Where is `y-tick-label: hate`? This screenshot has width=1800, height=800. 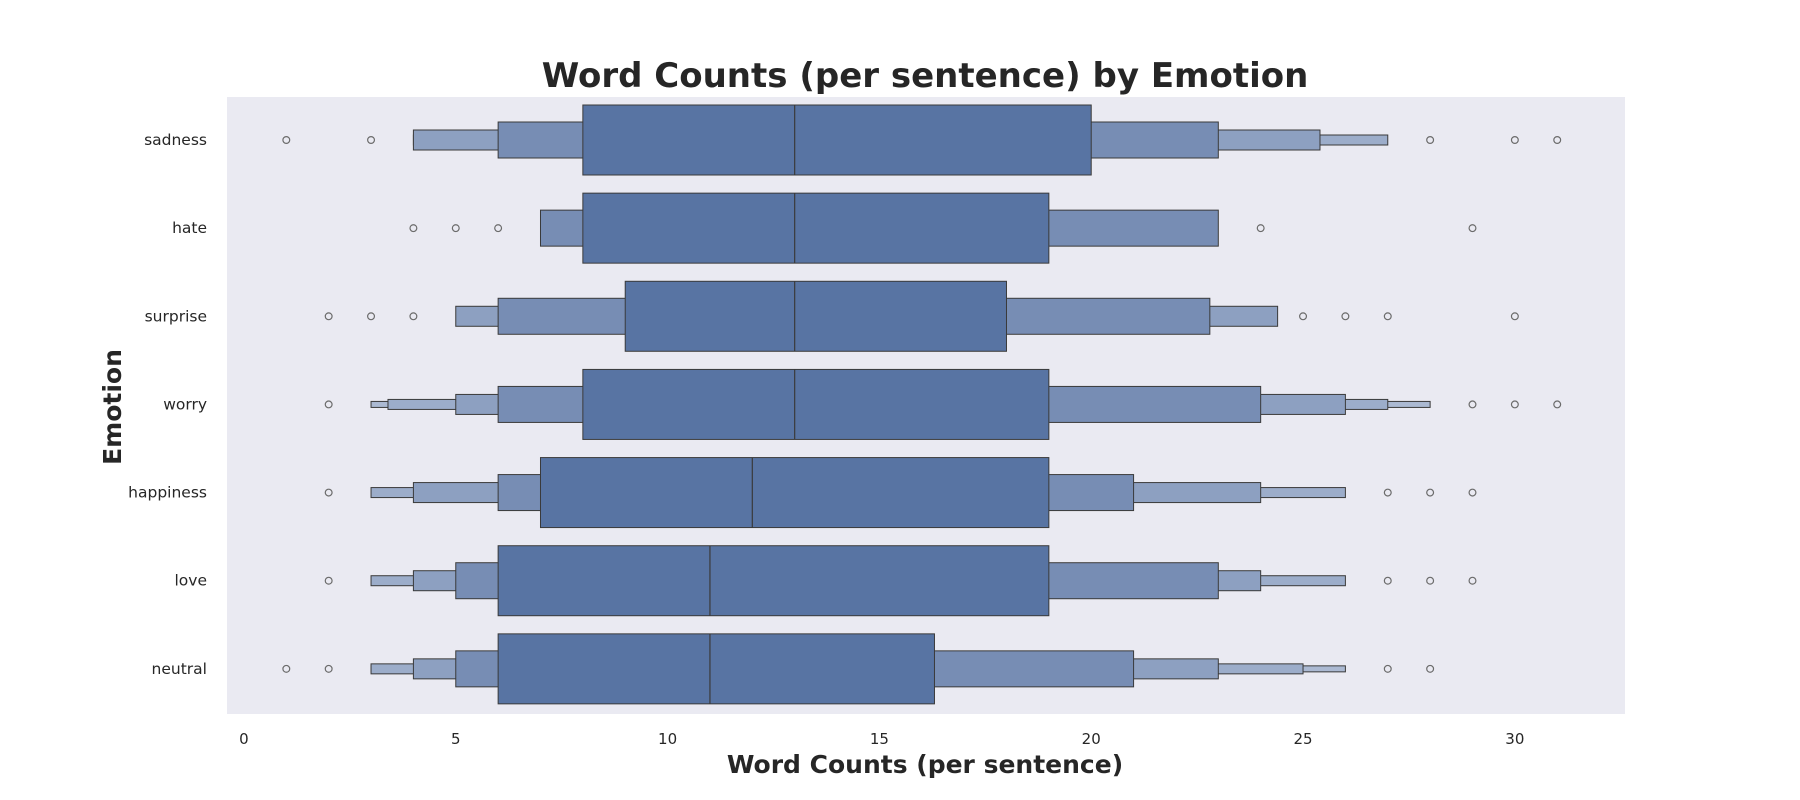 y-tick-label: hate is located at coordinates (189, 228).